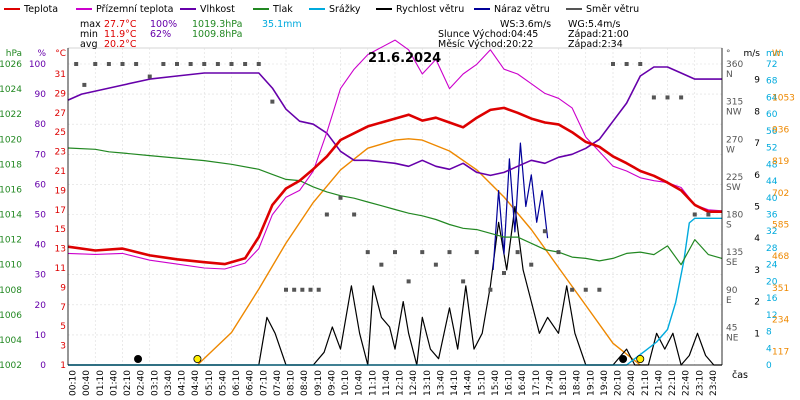 Image resolution: width=800 pixels, height=400 pixels. What do you see at coordinates (734, 178) in the screenshot?
I see `axis-dir-value: 225` at bounding box center [734, 178].